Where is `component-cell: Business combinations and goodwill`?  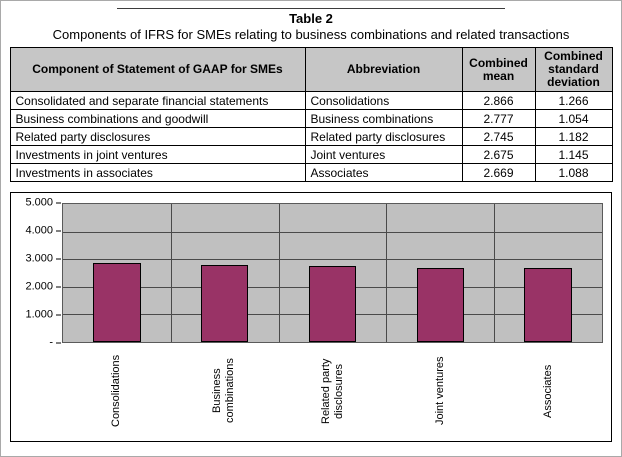 component-cell: Business combinations and goodwill is located at coordinates (157, 118).